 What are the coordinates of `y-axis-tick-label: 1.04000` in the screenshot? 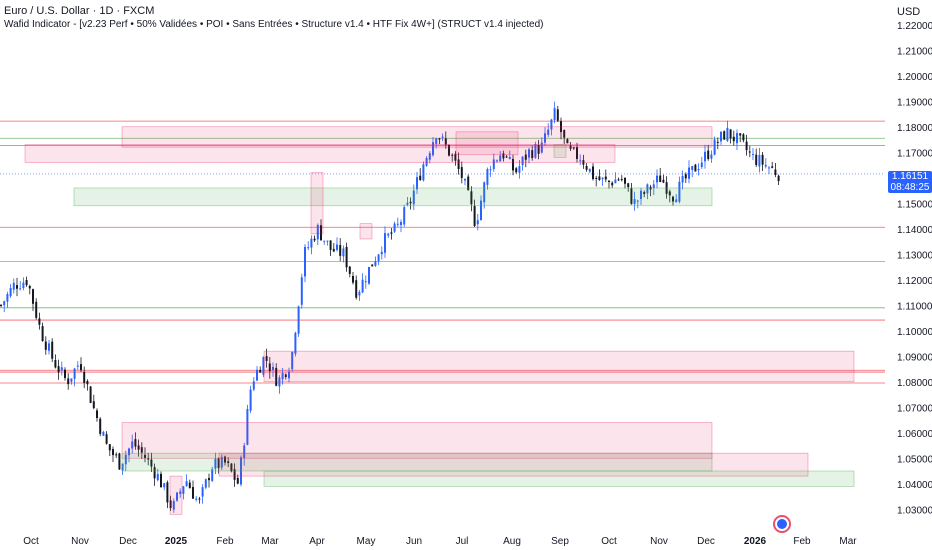 It's located at (914, 485).